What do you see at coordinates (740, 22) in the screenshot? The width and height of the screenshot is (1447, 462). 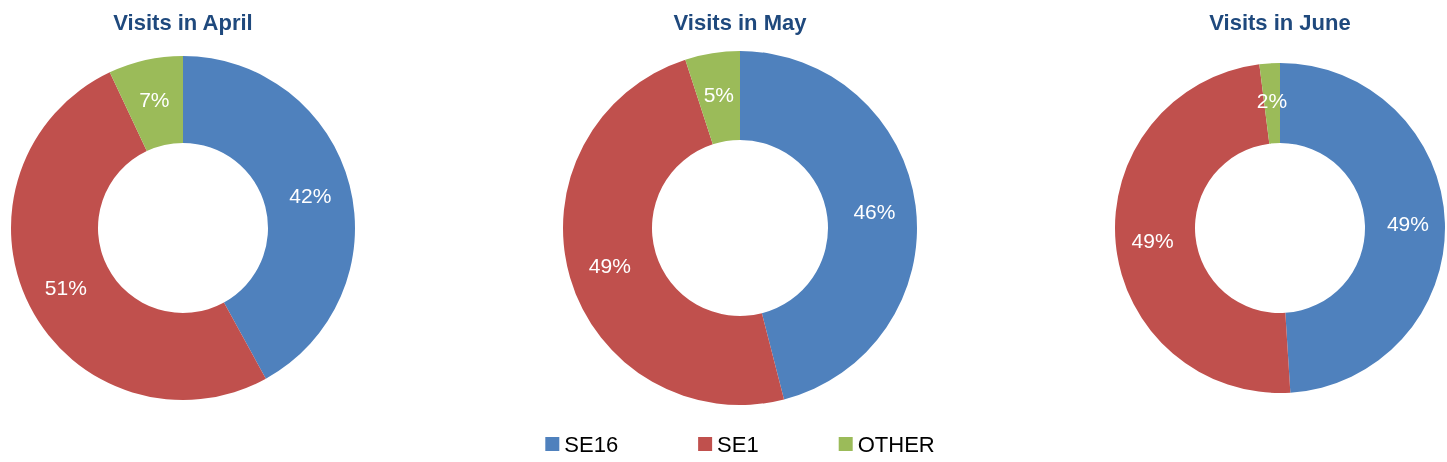 I see `chart-title: Visits in May` at bounding box center [740, 22].